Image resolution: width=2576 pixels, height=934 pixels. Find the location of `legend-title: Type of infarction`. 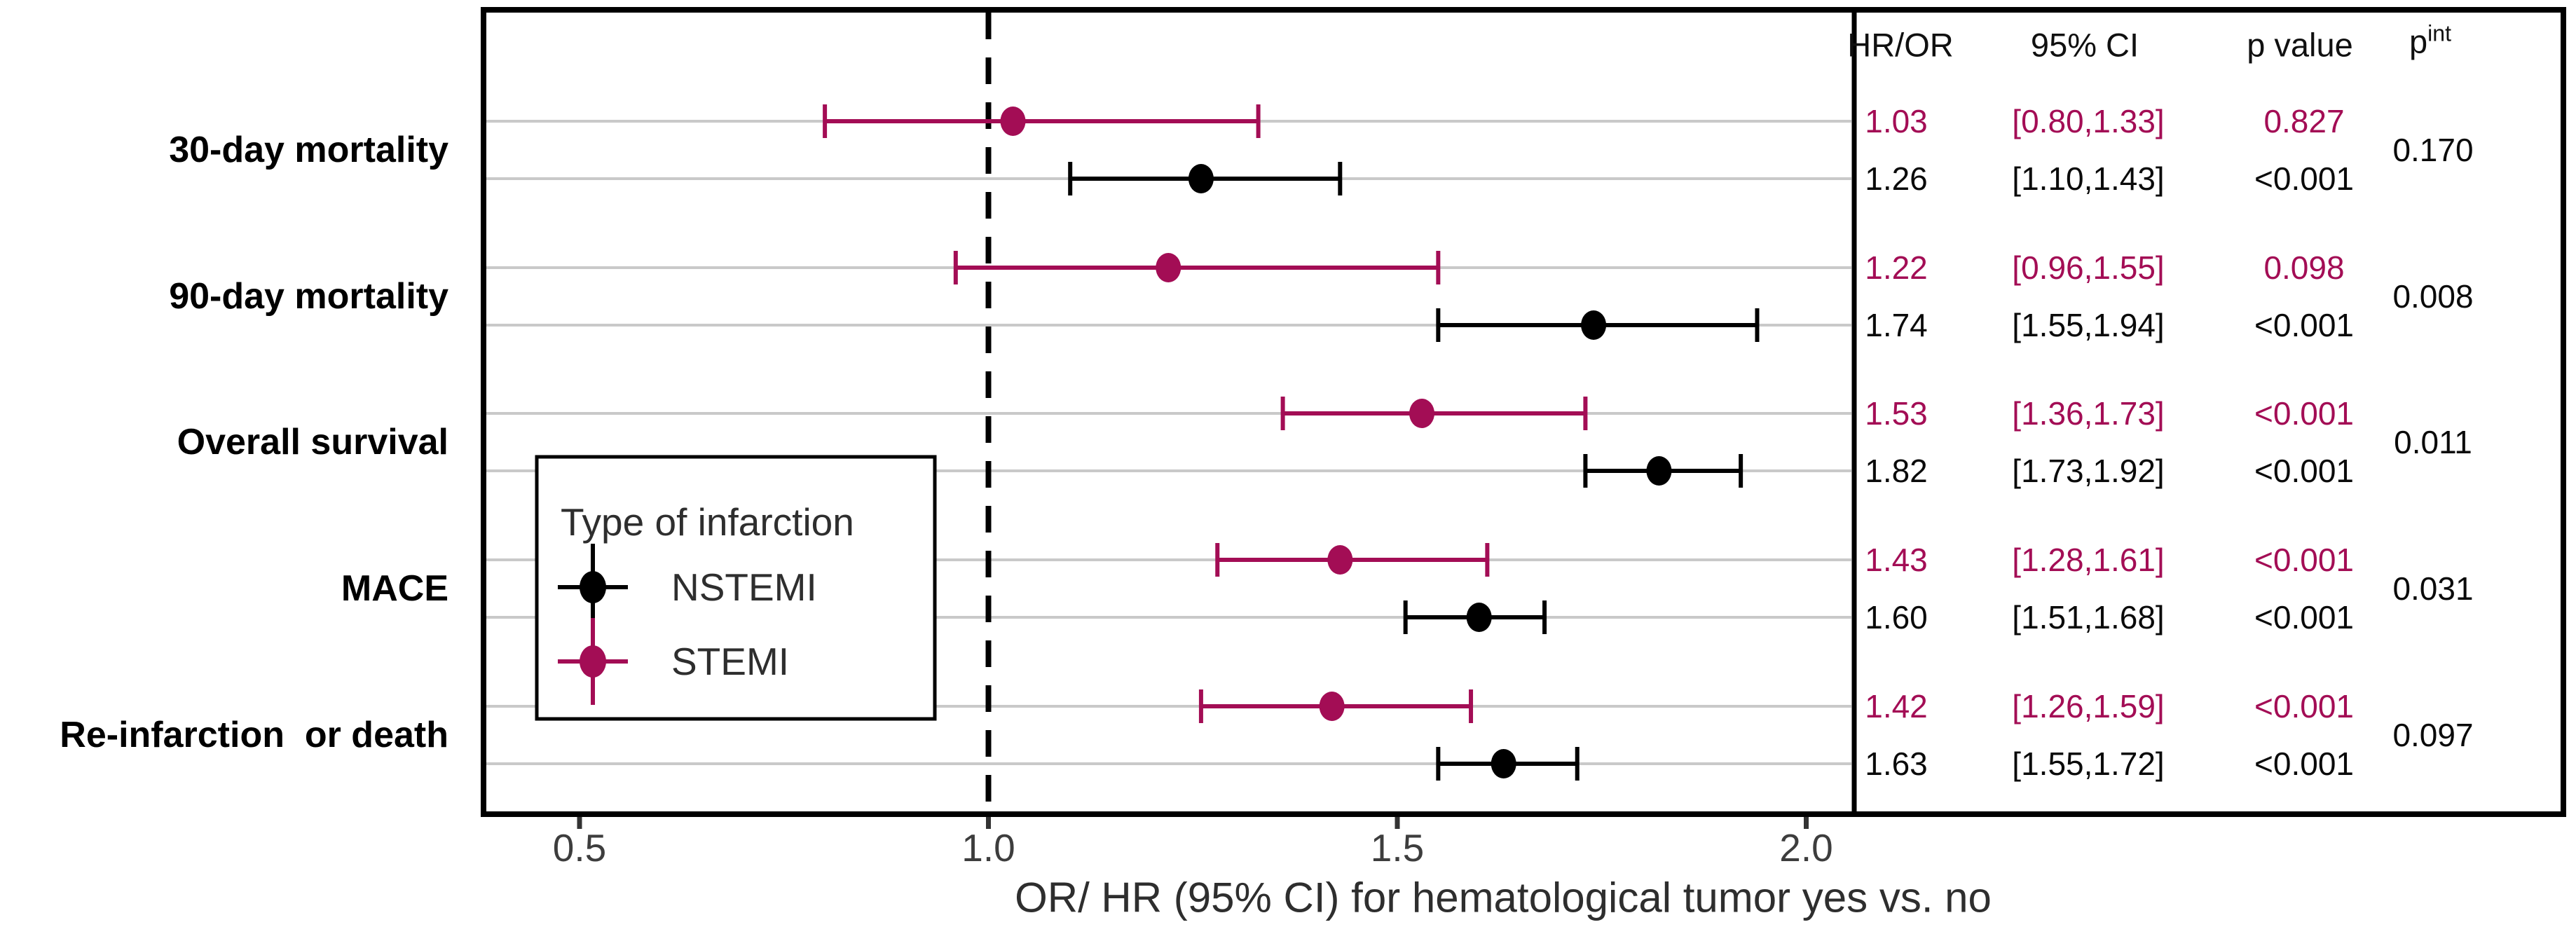

legend-title: Type of infarction is located at coordinates (708, 522).